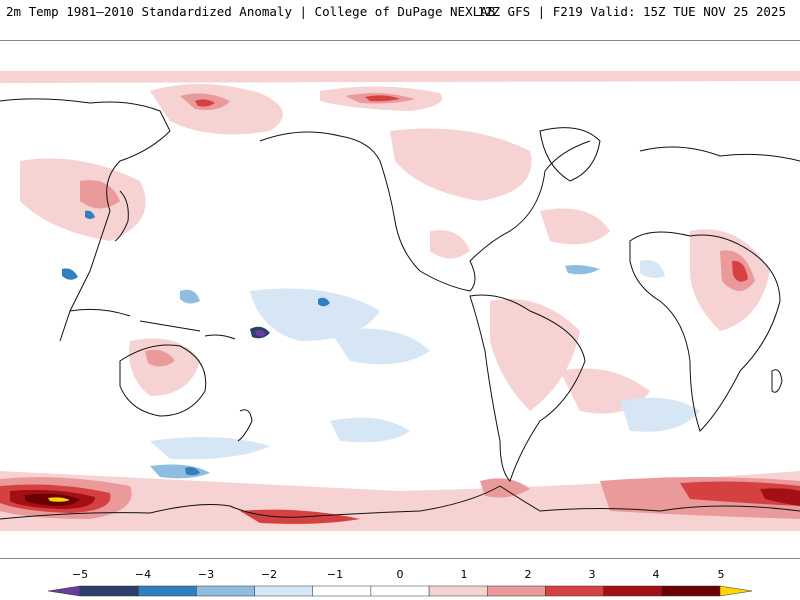 The height and width of the screenshot is (600, 800). Describe the element at coordinates (206, 574) in the screenshot. I see `colorbar-label: −3` at that location.